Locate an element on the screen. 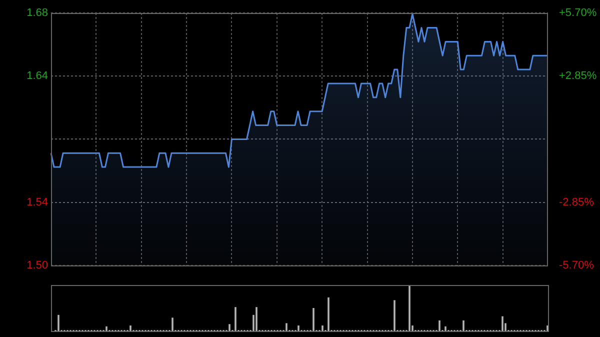 The width and height of the screenshot is (600, 337). y-tick-label: 1.64 is located at coordinates (37, 76).